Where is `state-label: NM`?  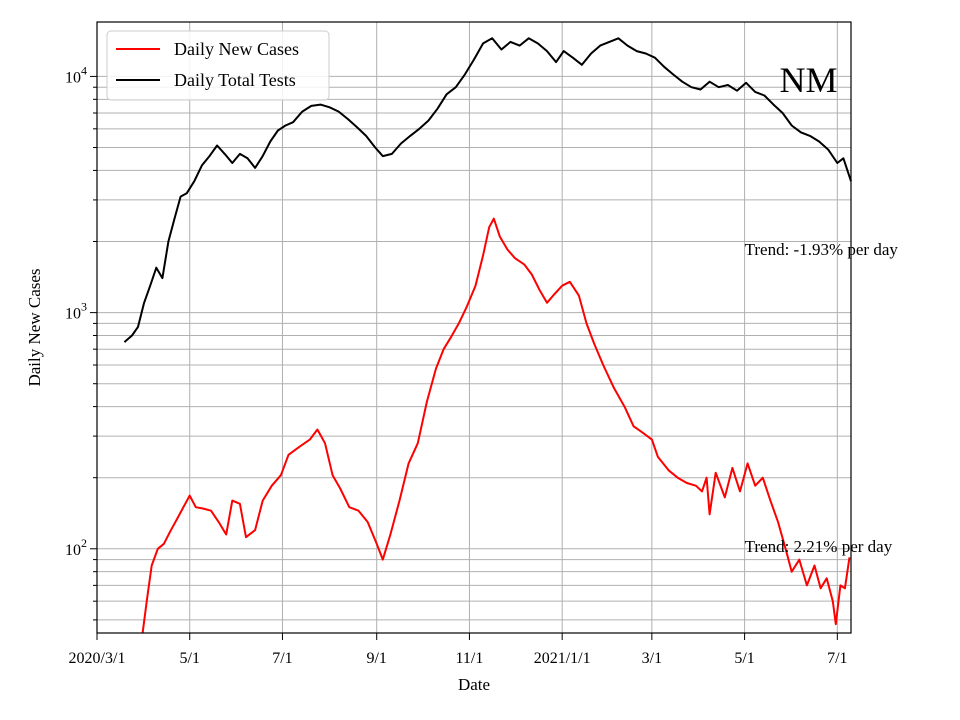 state-label: NM is located at coordinates (809, 80).